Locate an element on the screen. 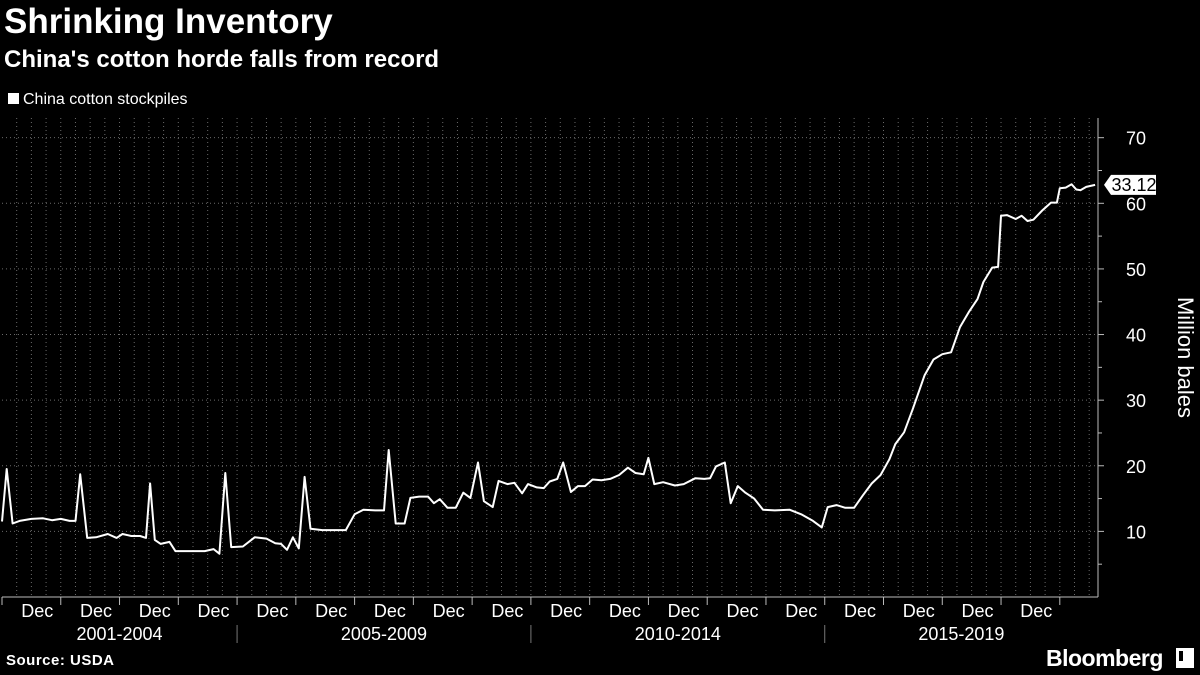 This screenshot has height=675, width=1200. x-group-label: 2010-2014 is located at coordinates (678, 634).